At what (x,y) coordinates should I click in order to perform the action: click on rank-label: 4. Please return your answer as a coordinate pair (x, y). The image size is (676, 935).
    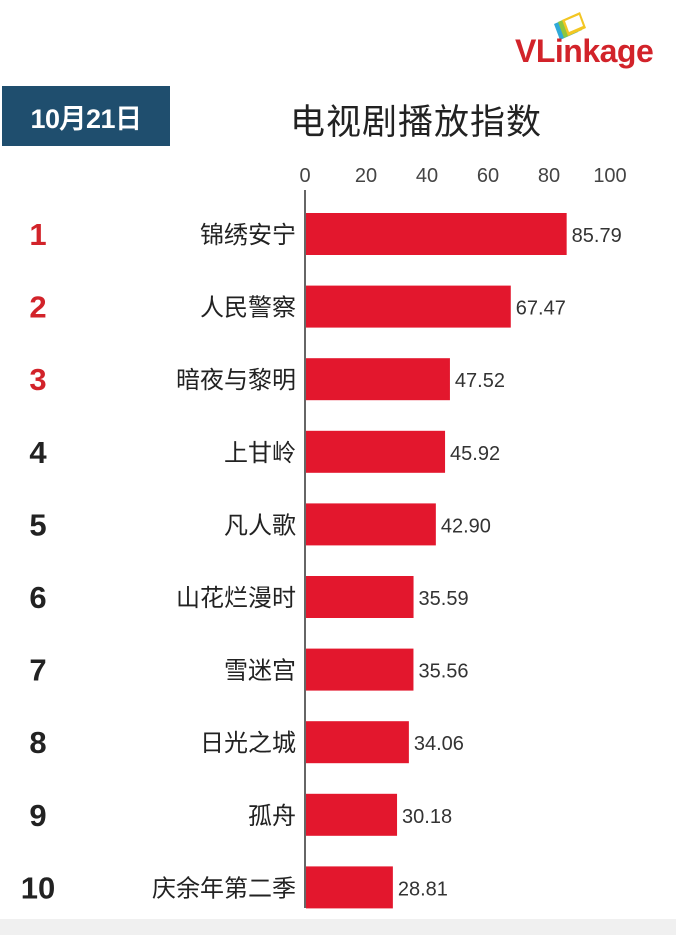
    Looking at the image, I should click on (38, 452).